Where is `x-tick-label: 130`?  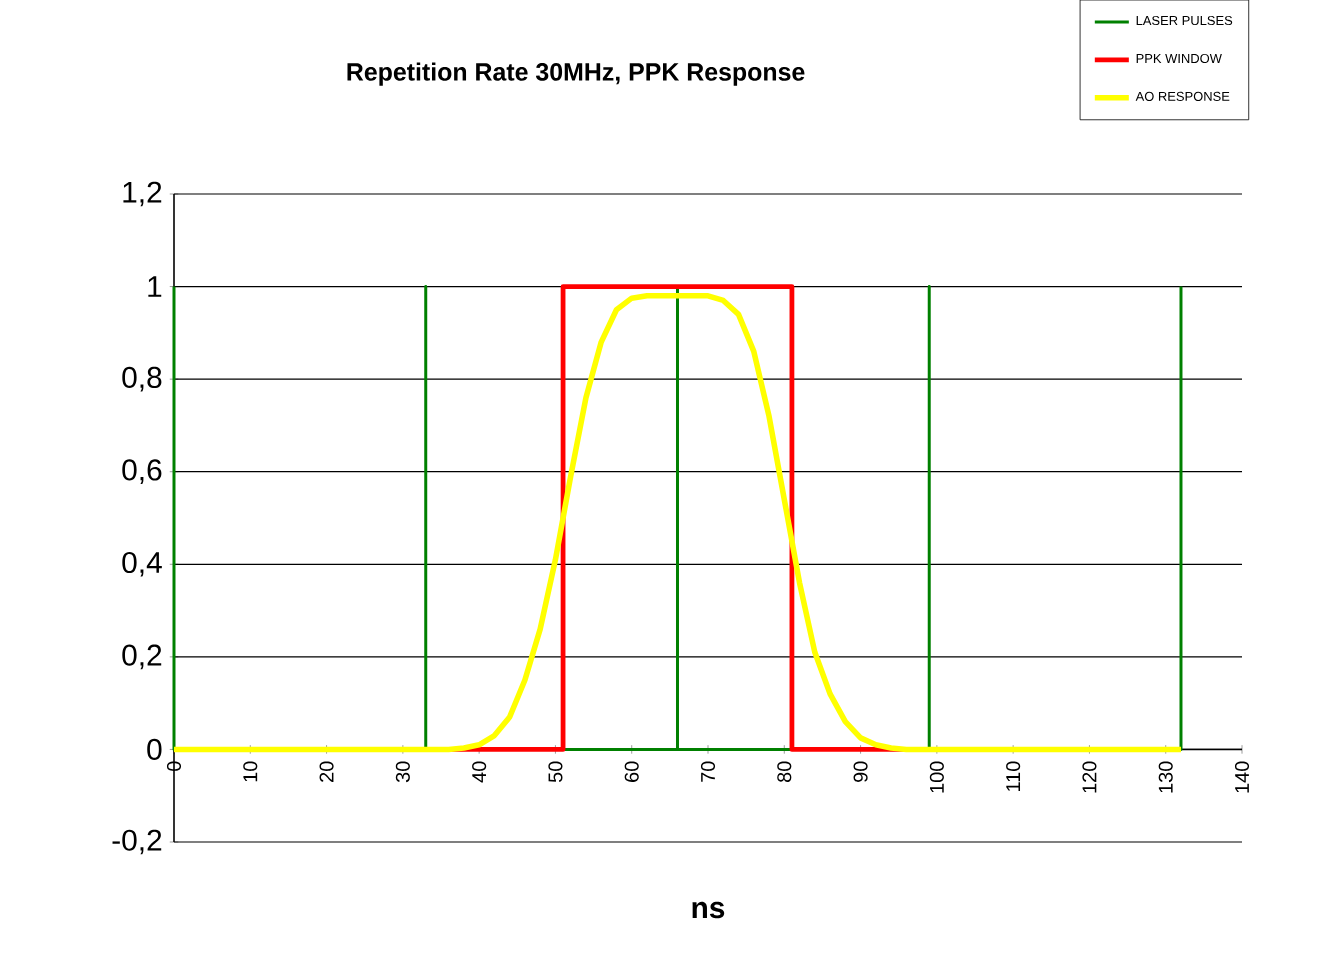
x-tick-label: 130 is located at coordinates (1165, 777).